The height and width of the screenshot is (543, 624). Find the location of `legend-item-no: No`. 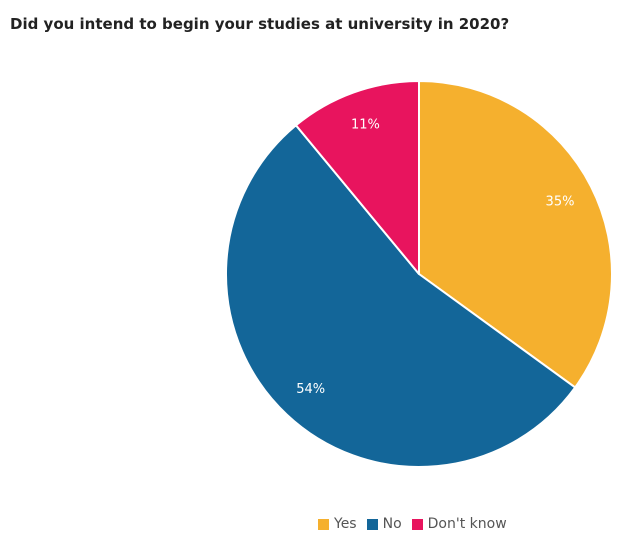

legend-item-no: No is located at coordinates (384, 524).